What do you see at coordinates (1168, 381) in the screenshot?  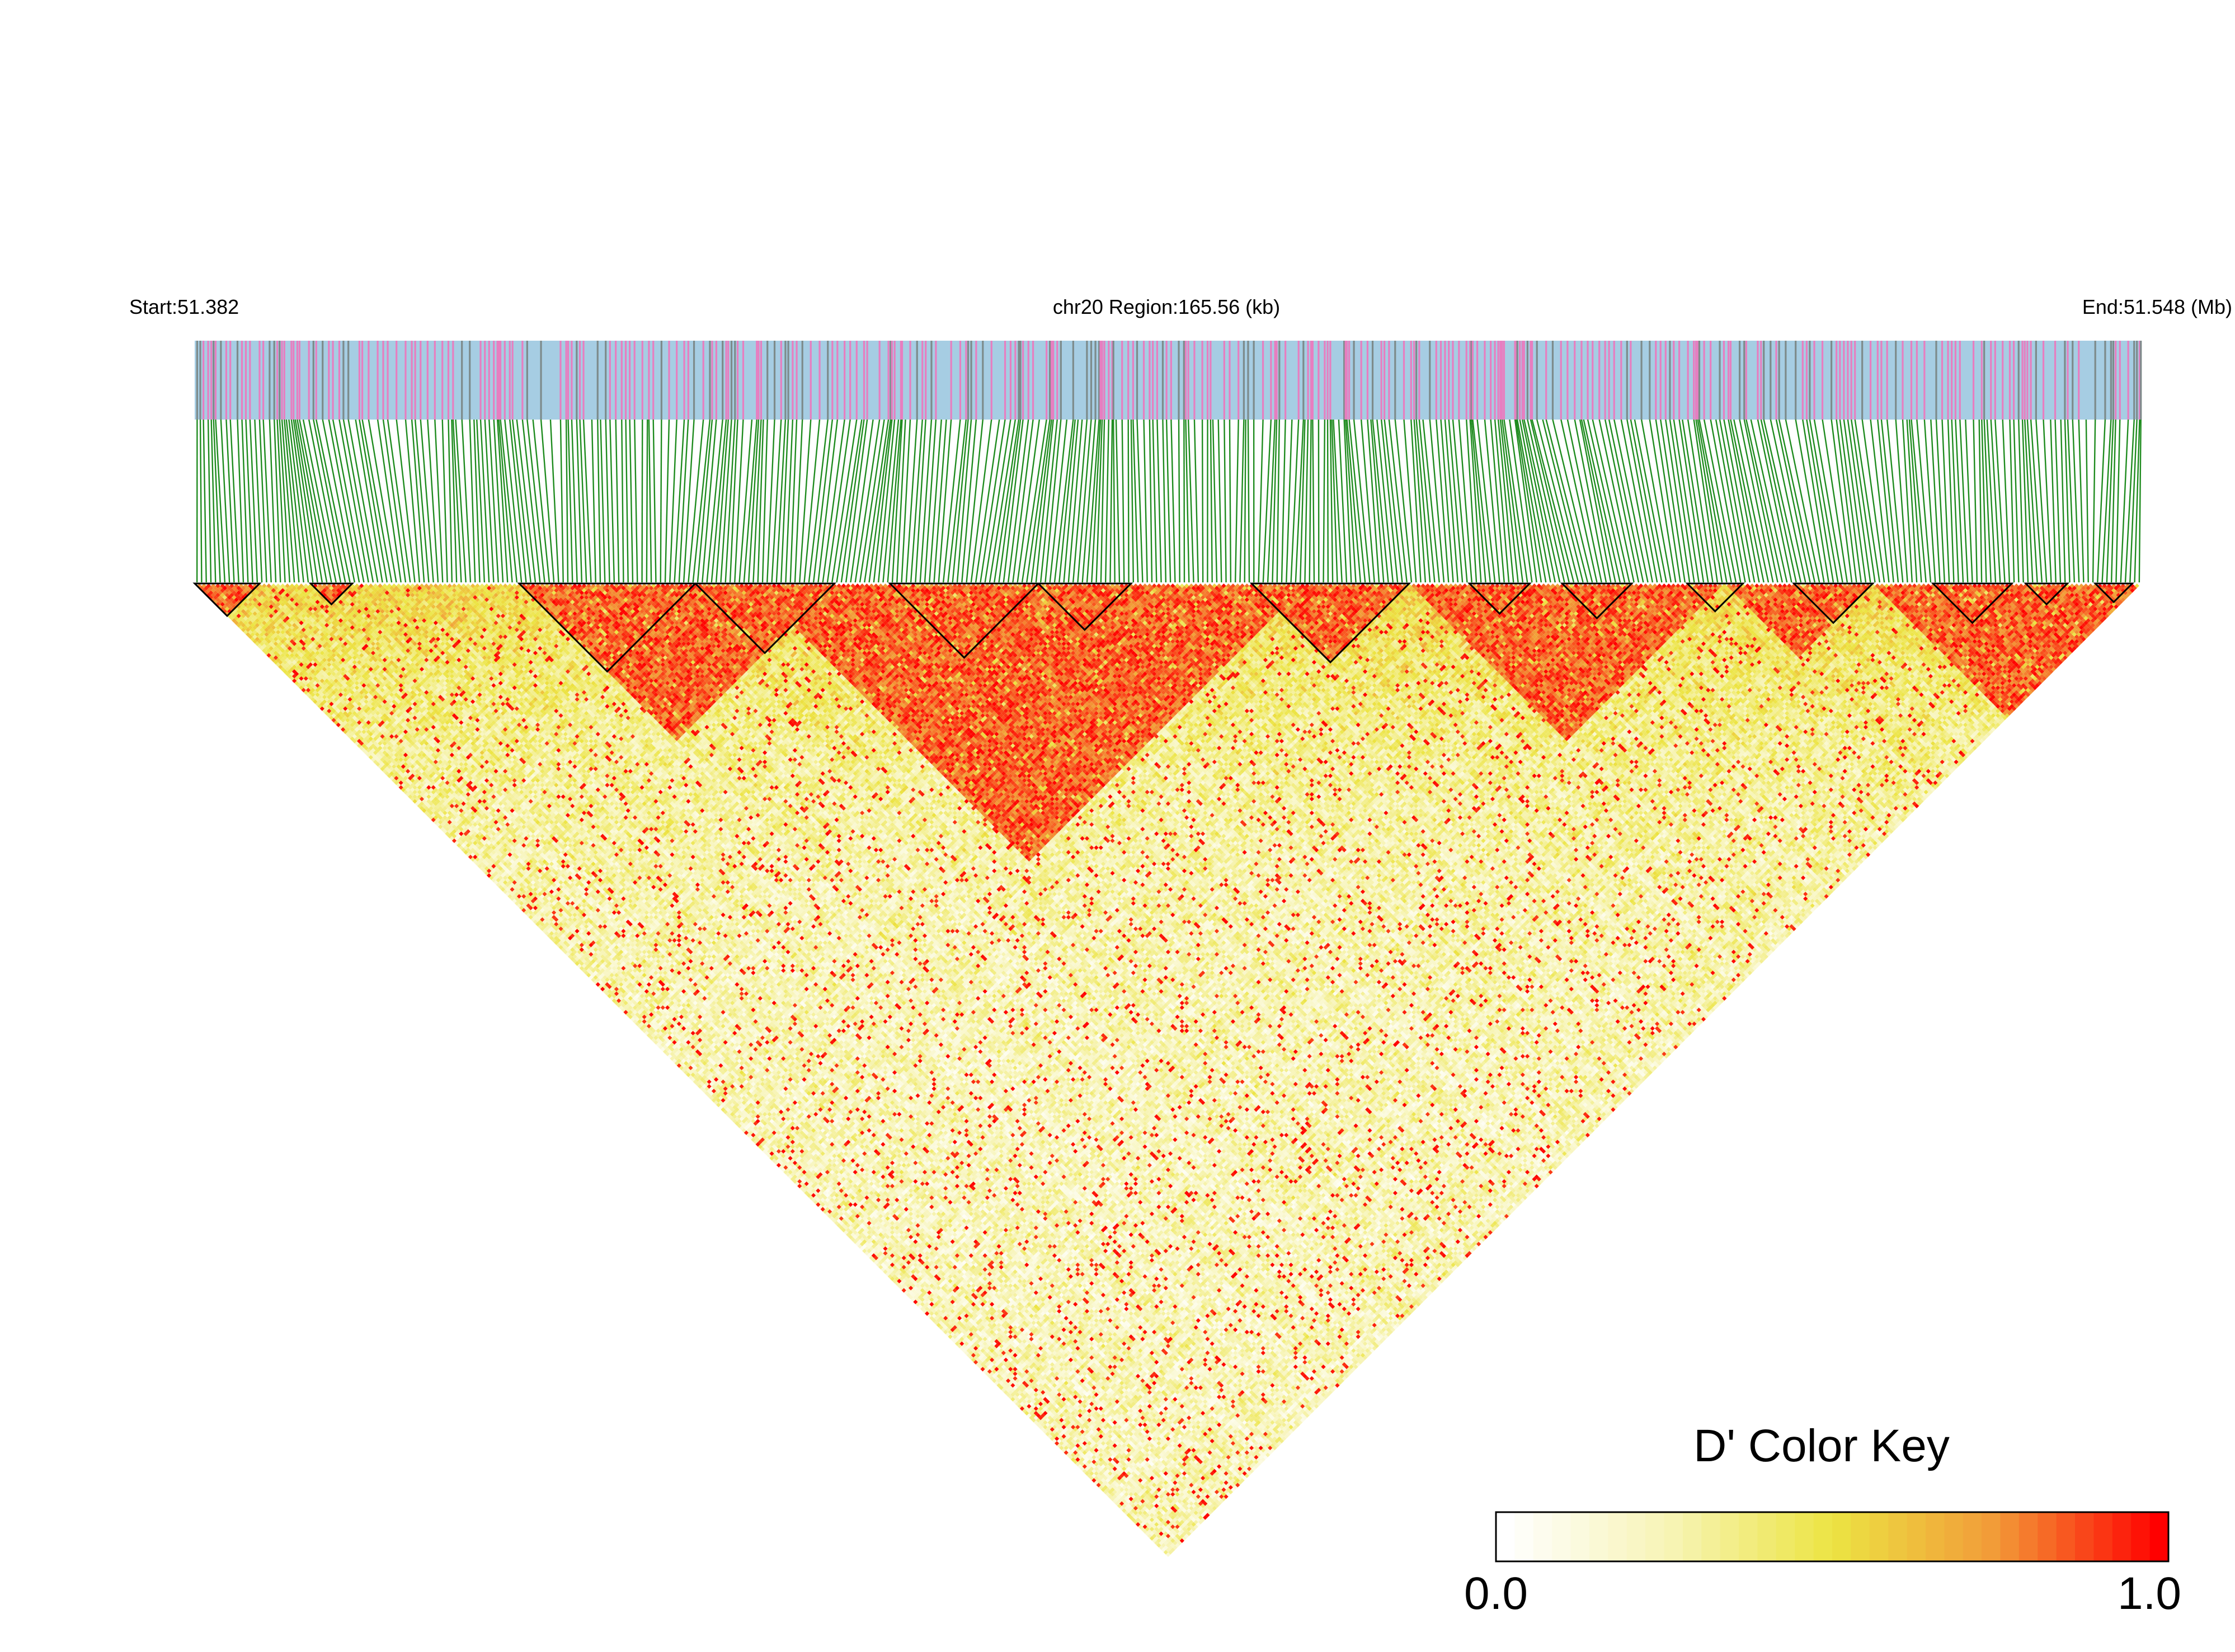 I see `snp-position-track` at bounding box center [1168, 381].